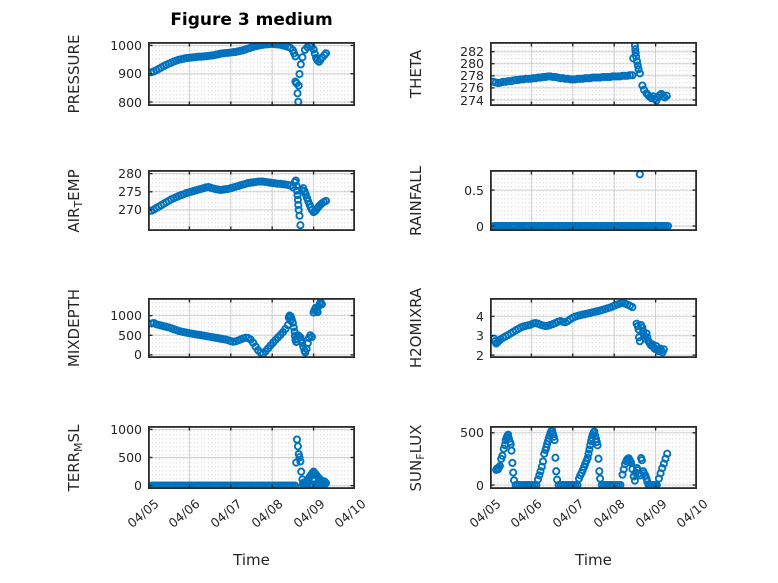 The width and height of the screenshot is (778, 583). I want to click on subplot-pressure: 800 900 1000 PRESSURE, so click(210, 74).